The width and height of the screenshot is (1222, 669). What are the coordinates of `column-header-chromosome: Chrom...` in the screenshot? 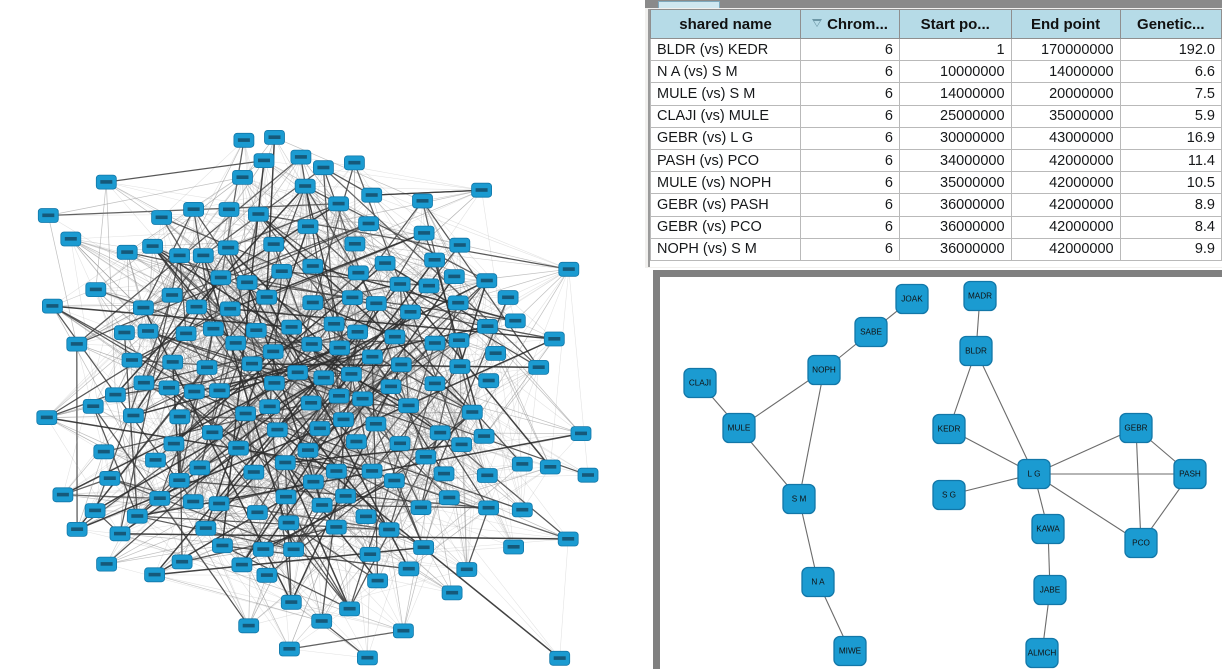 It's located at (850, 24).